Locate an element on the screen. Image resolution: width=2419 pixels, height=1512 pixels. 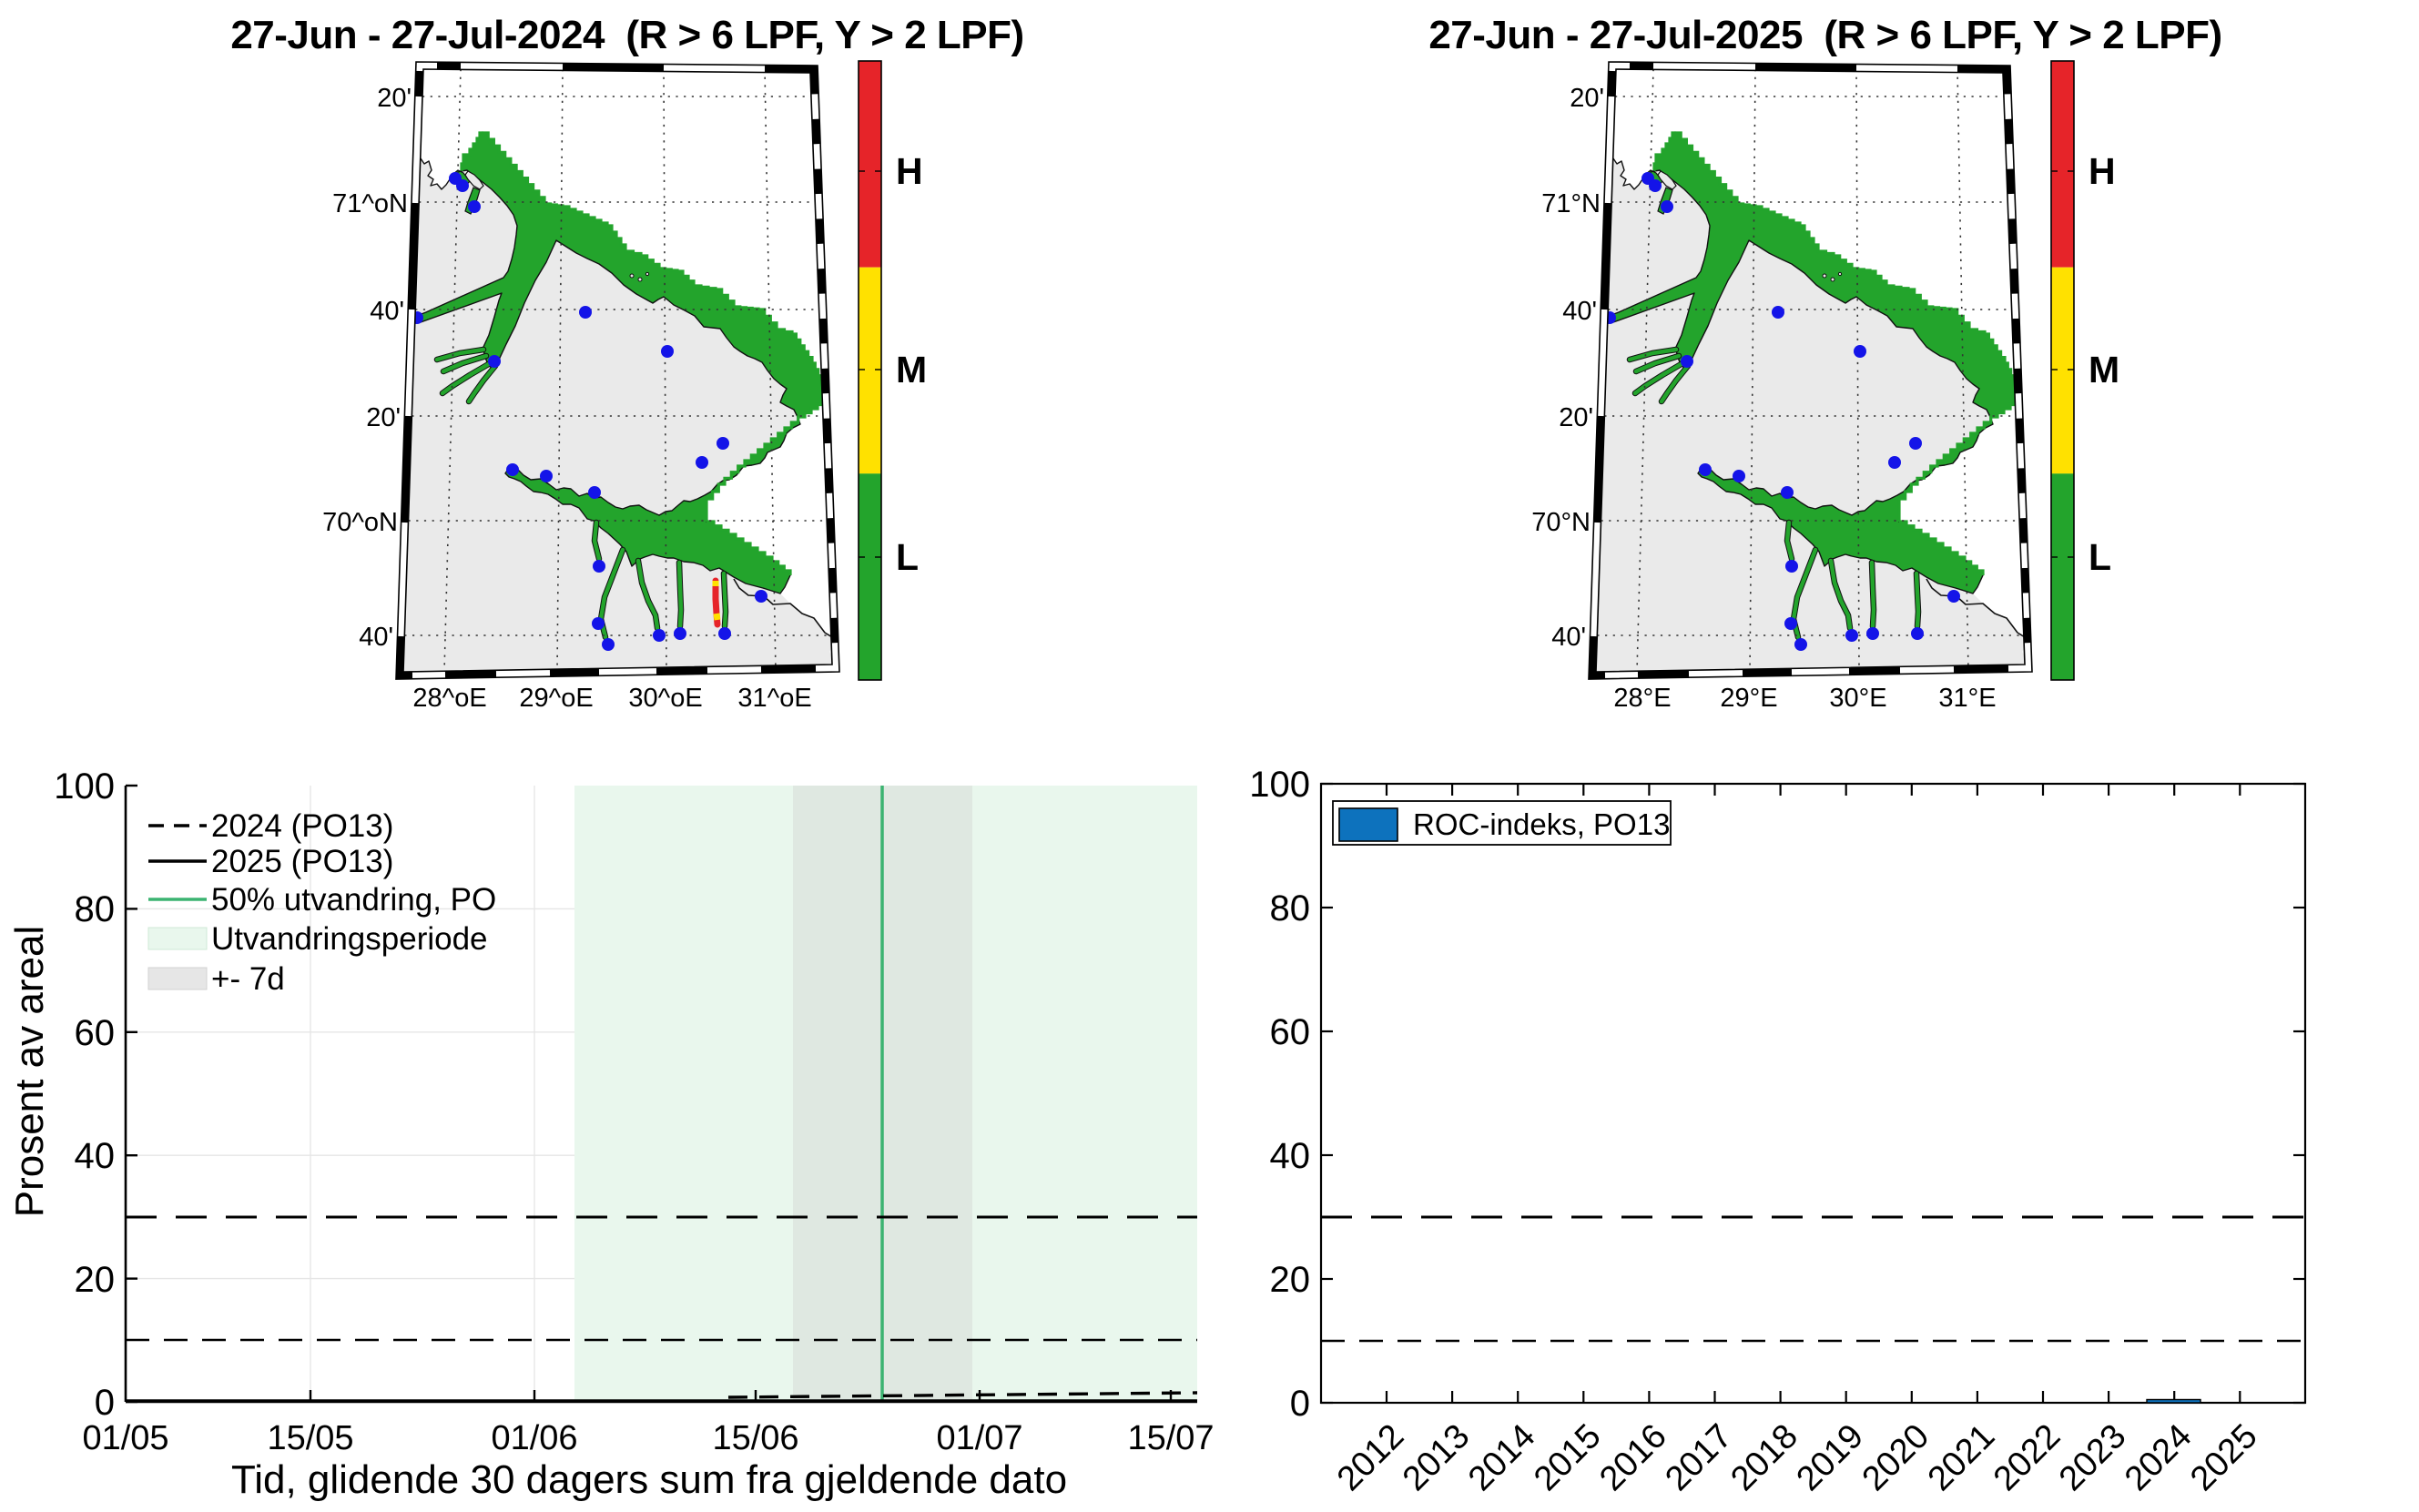
svg-text: 01/05 is located at coordinates (125, 1438).